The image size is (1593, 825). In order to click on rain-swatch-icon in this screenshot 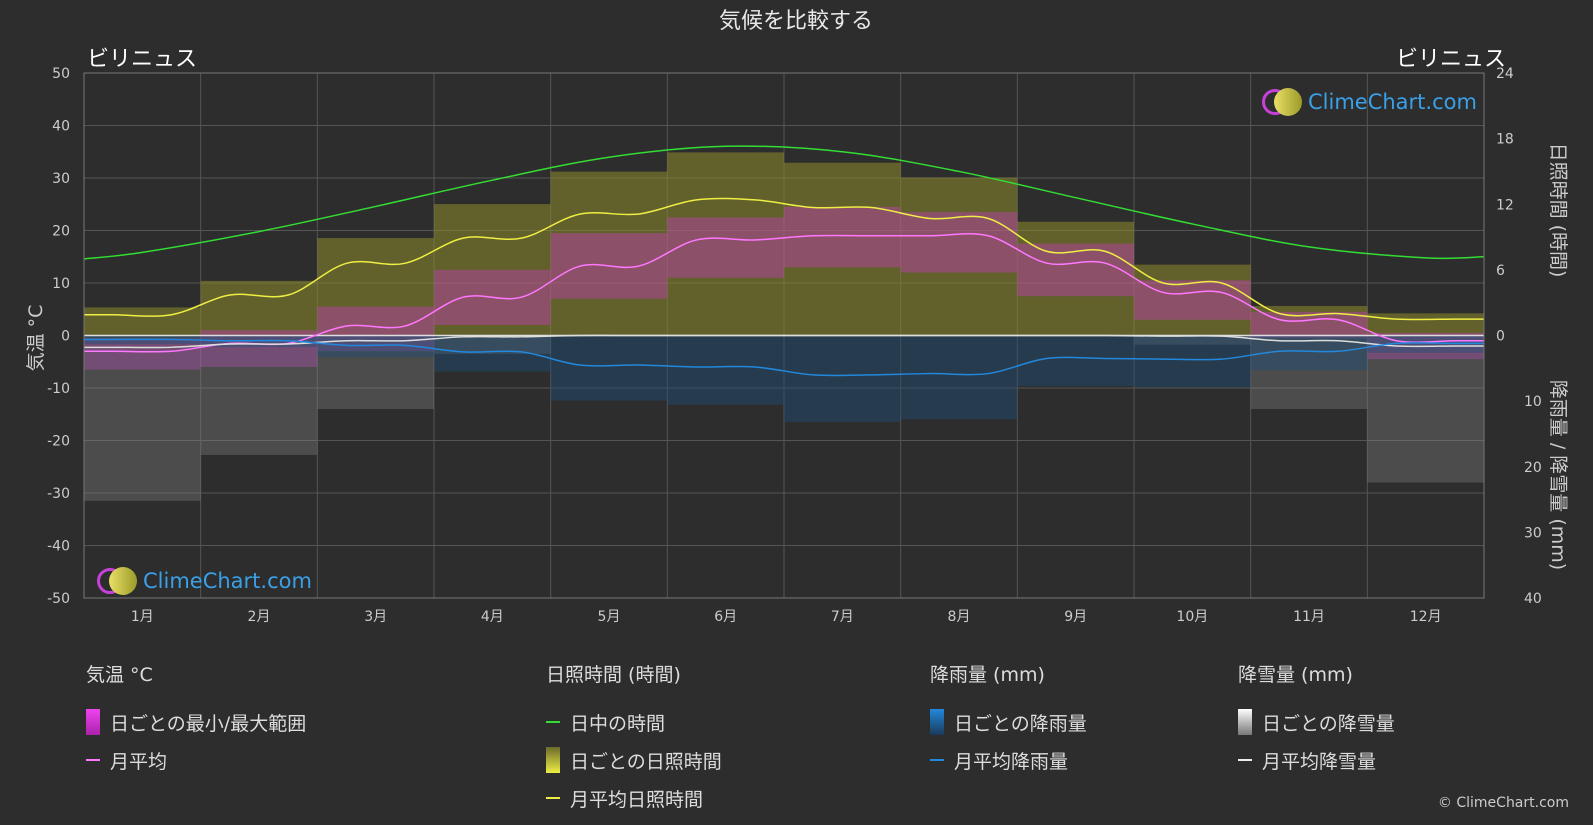, I will do `click(937, 722)`.